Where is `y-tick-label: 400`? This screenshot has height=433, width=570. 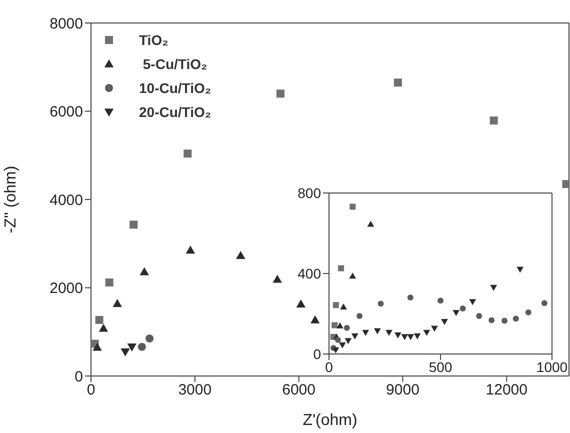 y-tick-label: 400 is located at coordinates (310, 273).